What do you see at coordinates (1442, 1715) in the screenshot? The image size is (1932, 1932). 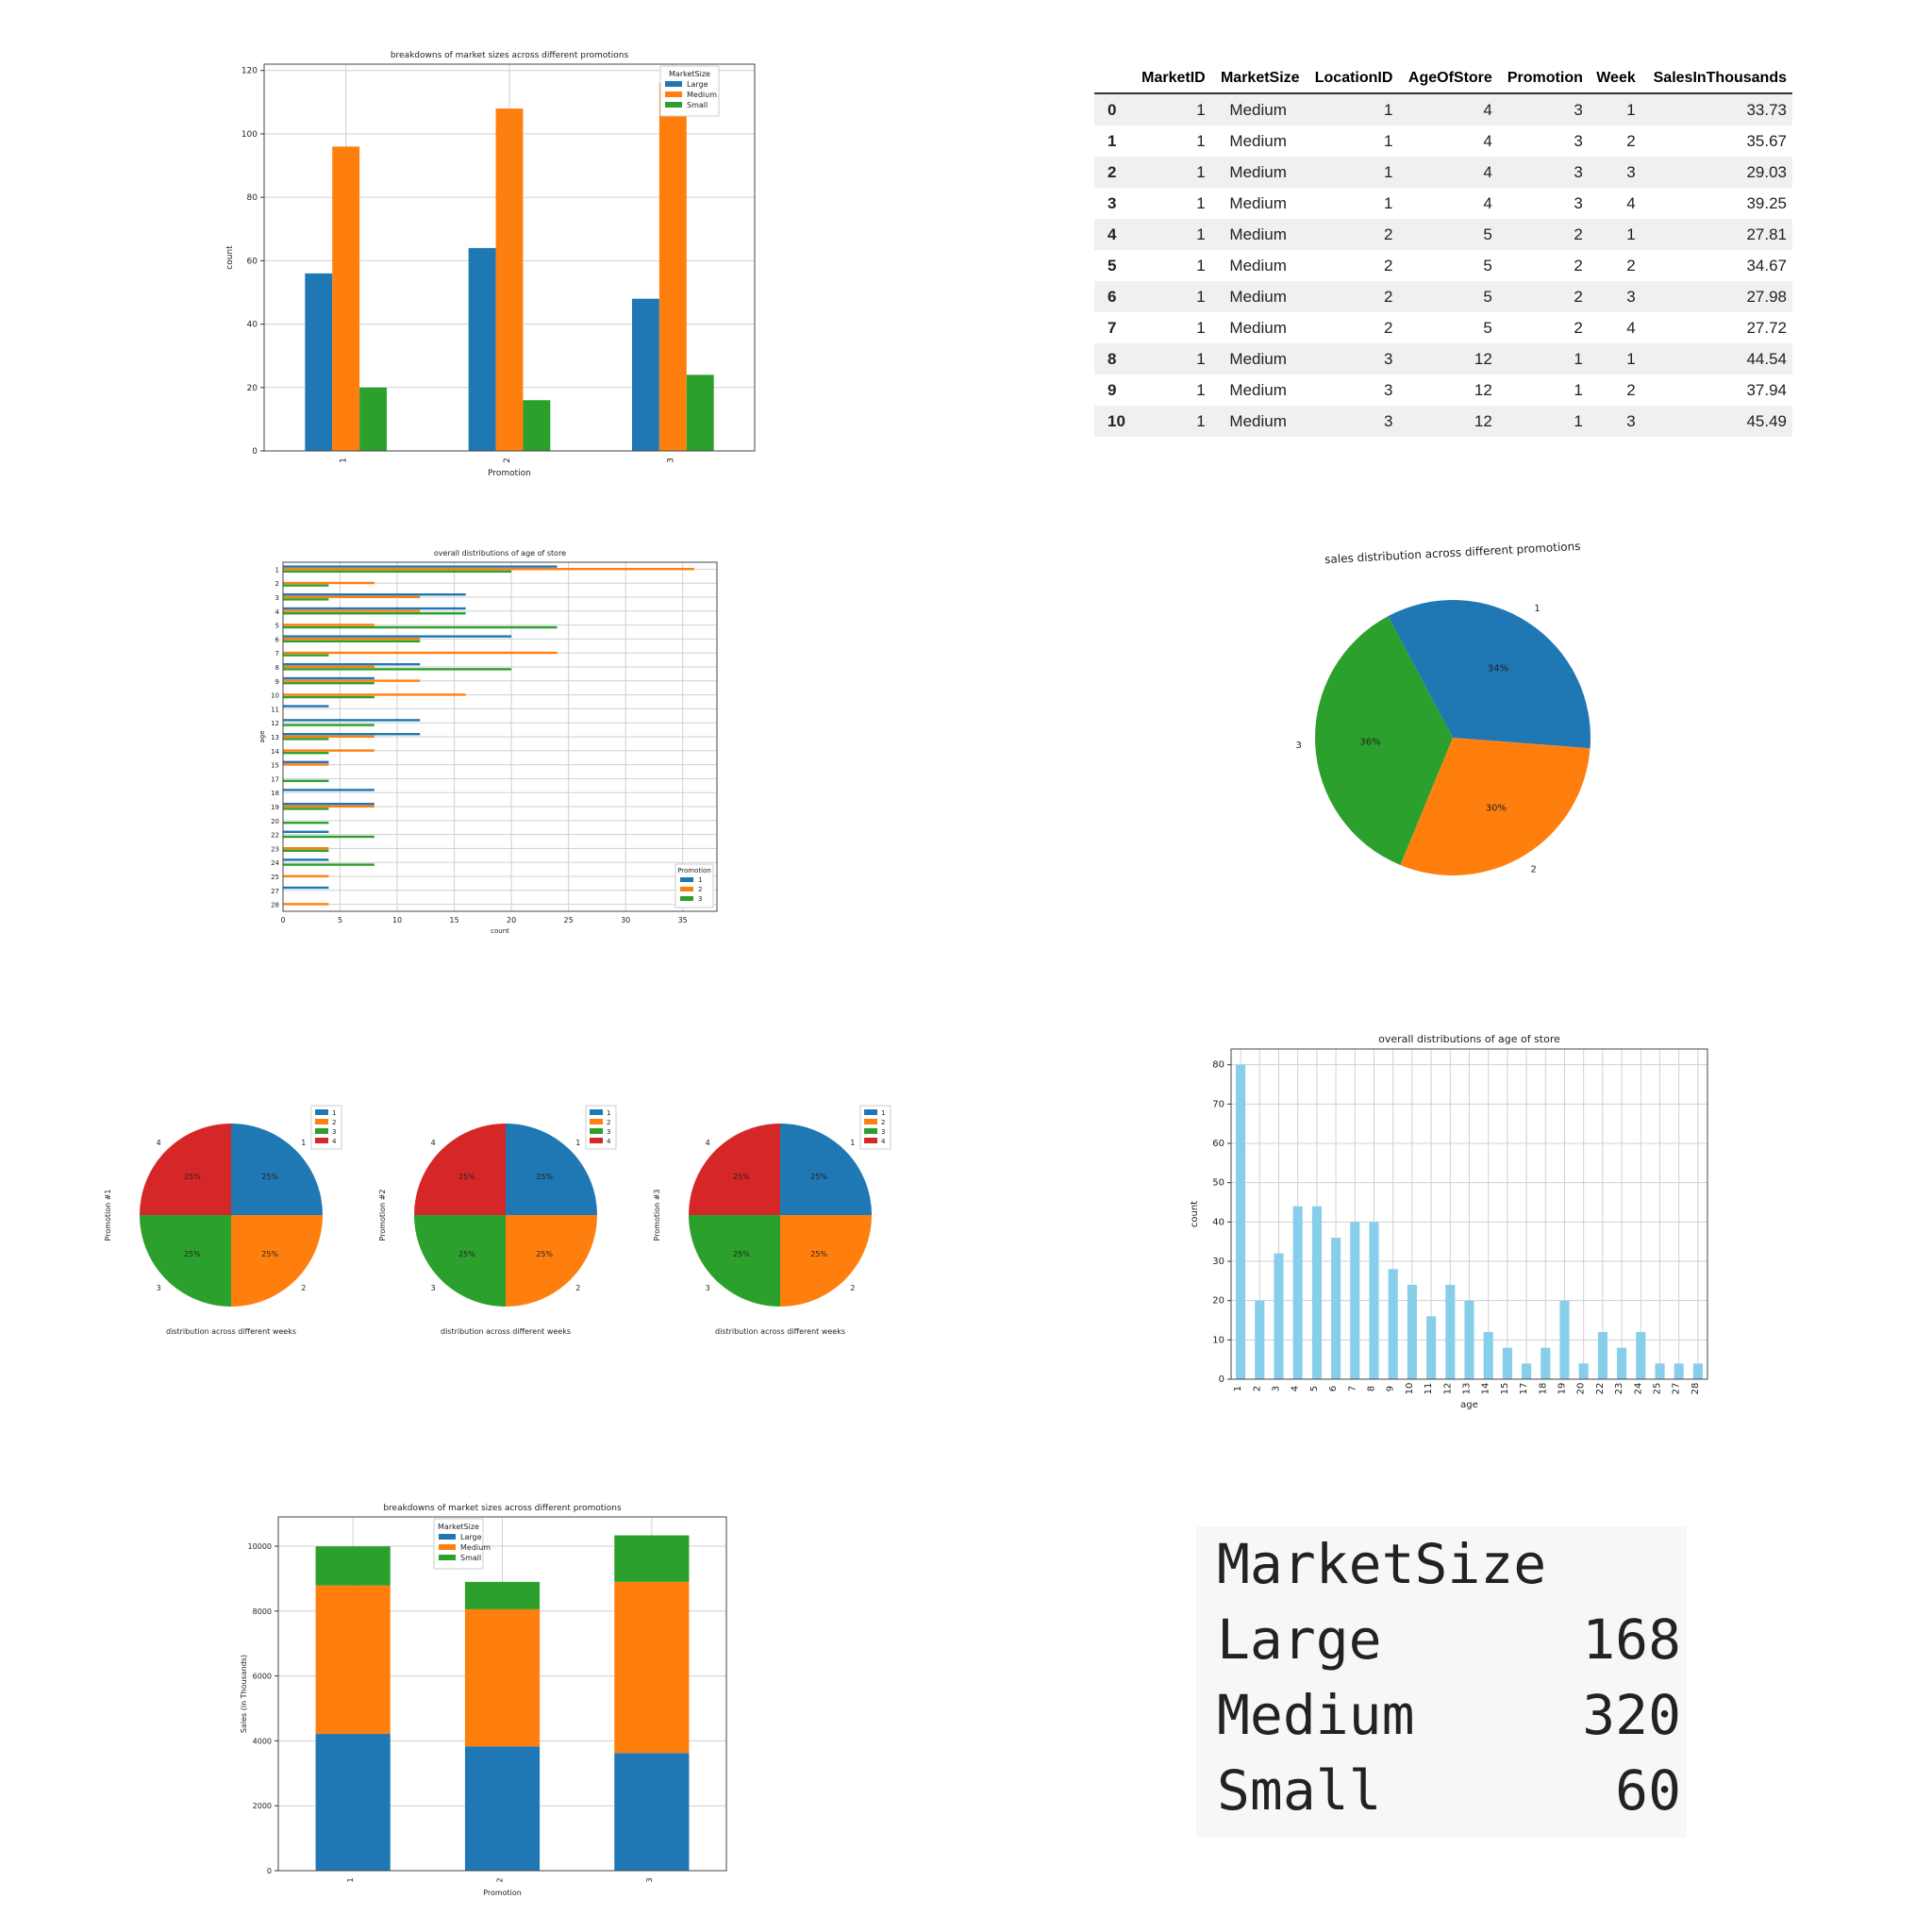 I see `value-counts-row: Medium 320` at bounding box center [1442, 1715].